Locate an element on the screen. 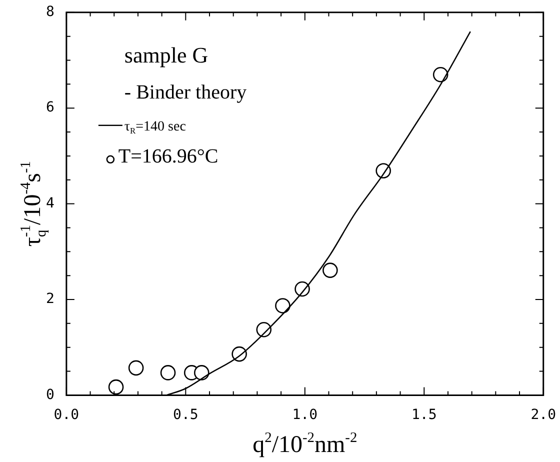 The width and height of the screenshot is (560, 462). x-tick-label: 1.0 is located at coordinates (305, 415).